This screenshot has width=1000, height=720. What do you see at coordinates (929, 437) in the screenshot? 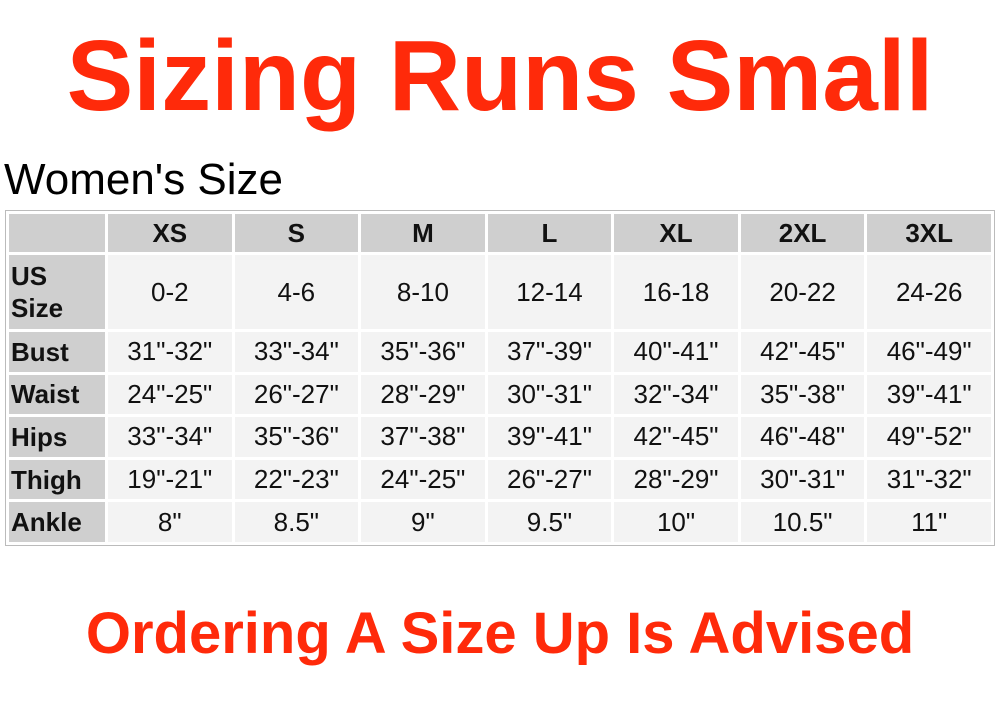
I see `size-cell: 49"-52"` at bounding box center [929, 437].